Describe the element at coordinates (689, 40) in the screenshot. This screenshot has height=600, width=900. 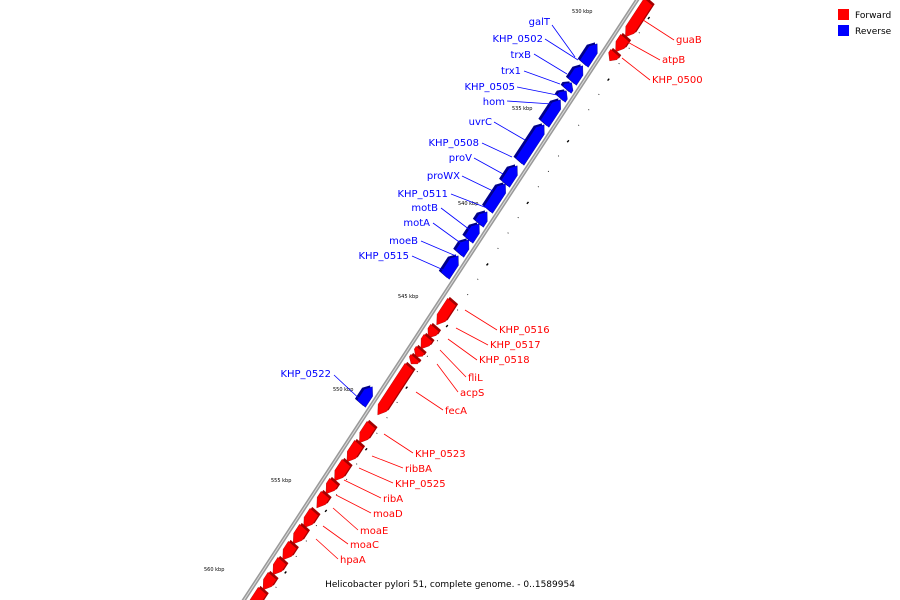
I see `gene-label: guaB` at that location.